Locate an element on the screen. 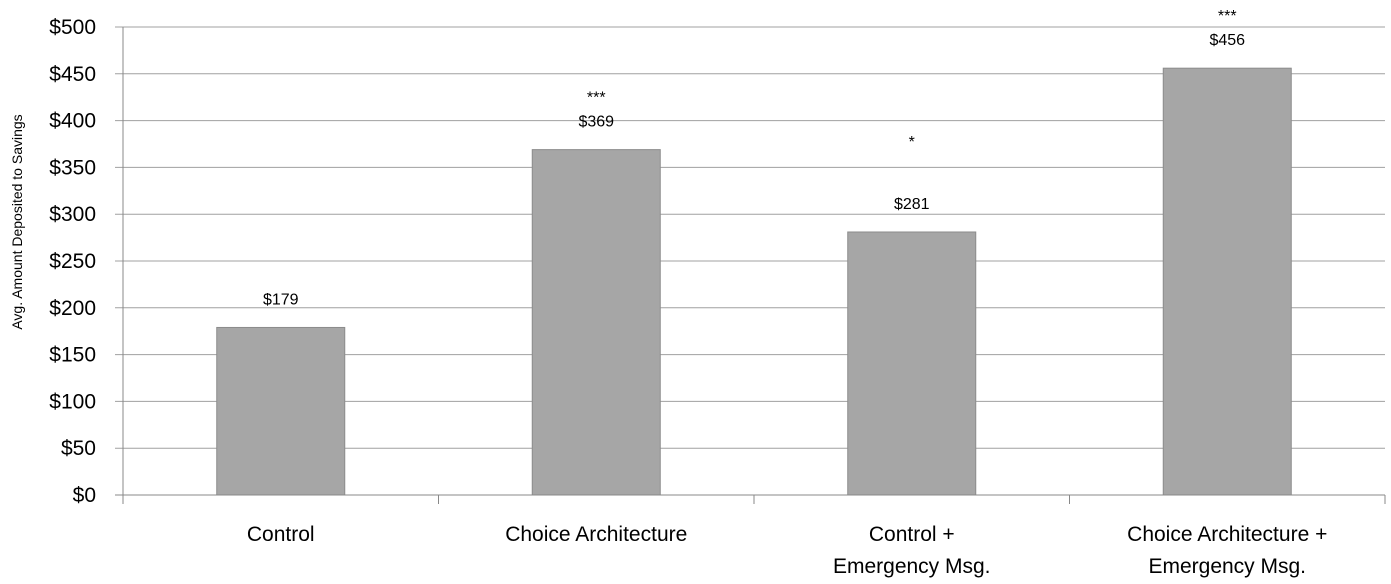  y-tick-label: $300 is located at coordinates (72, 214).